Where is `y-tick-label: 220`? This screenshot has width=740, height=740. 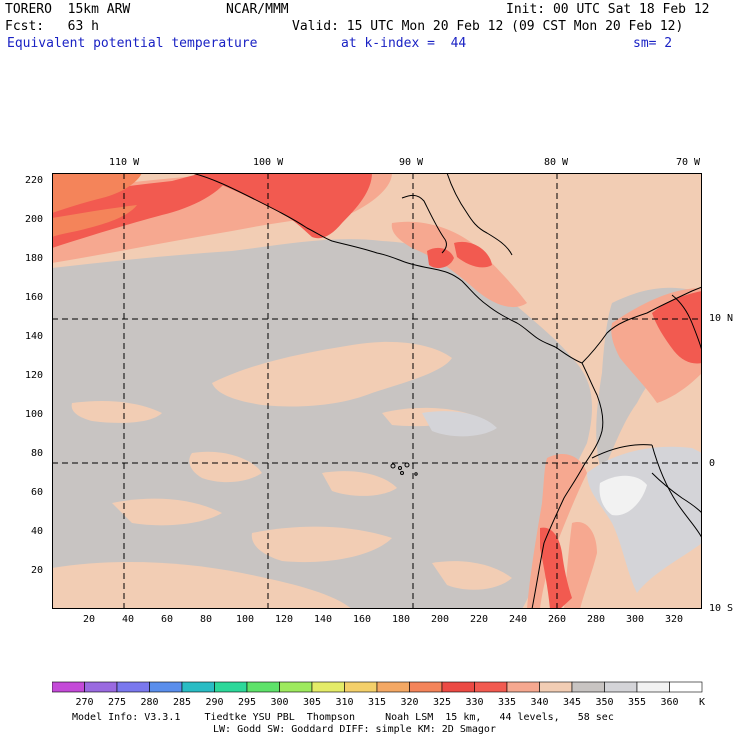 y-tick-label: 220 is located at coordinates (34, 180).